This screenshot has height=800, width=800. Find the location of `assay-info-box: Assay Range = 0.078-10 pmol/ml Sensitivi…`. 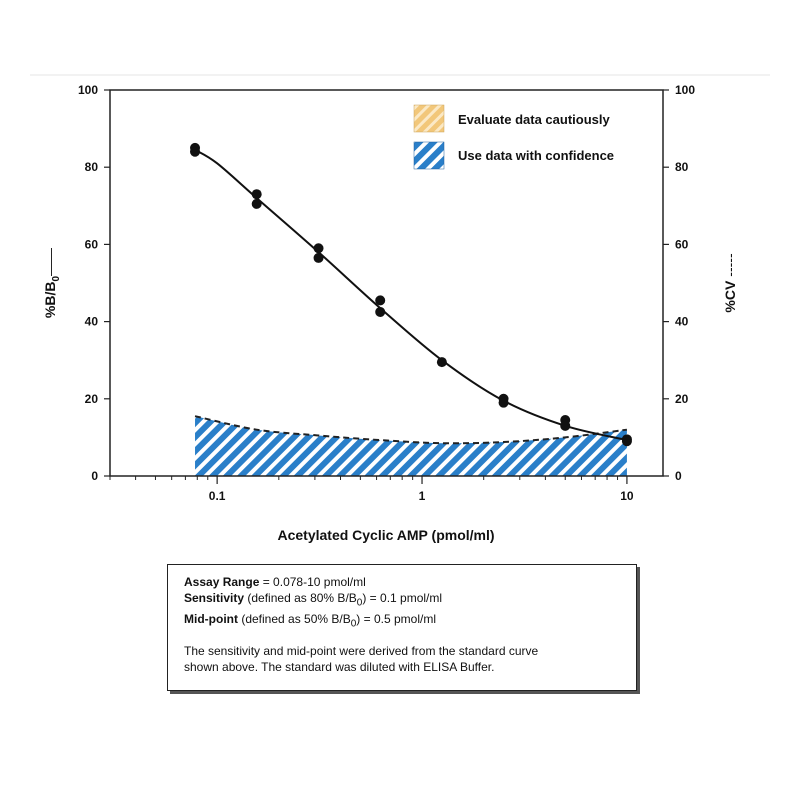

assay-info-box: Assay Range = 0.078-10 pmol/ml Sensitivi… is located at coordinates (402, 627).